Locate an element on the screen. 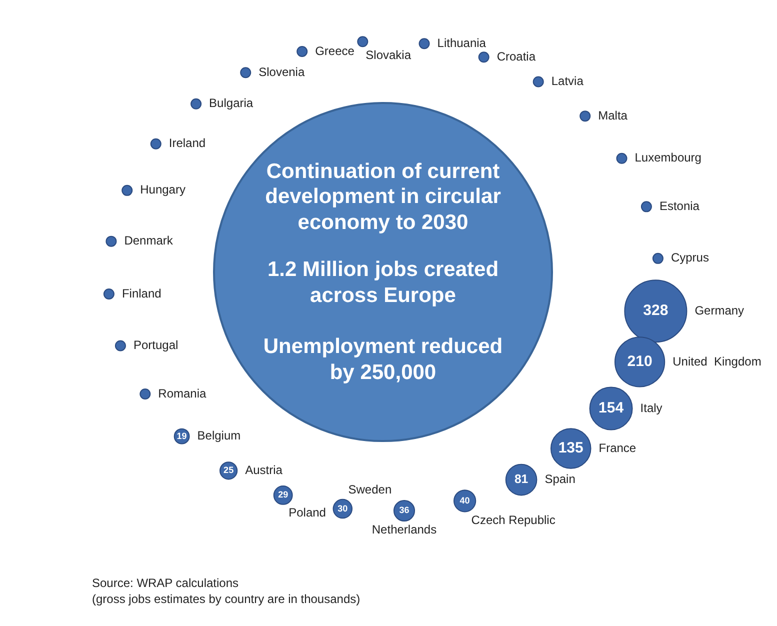 The width and height of the screenshot is (777, 626). category-label: Estonia is located at coordinates (679, 205).